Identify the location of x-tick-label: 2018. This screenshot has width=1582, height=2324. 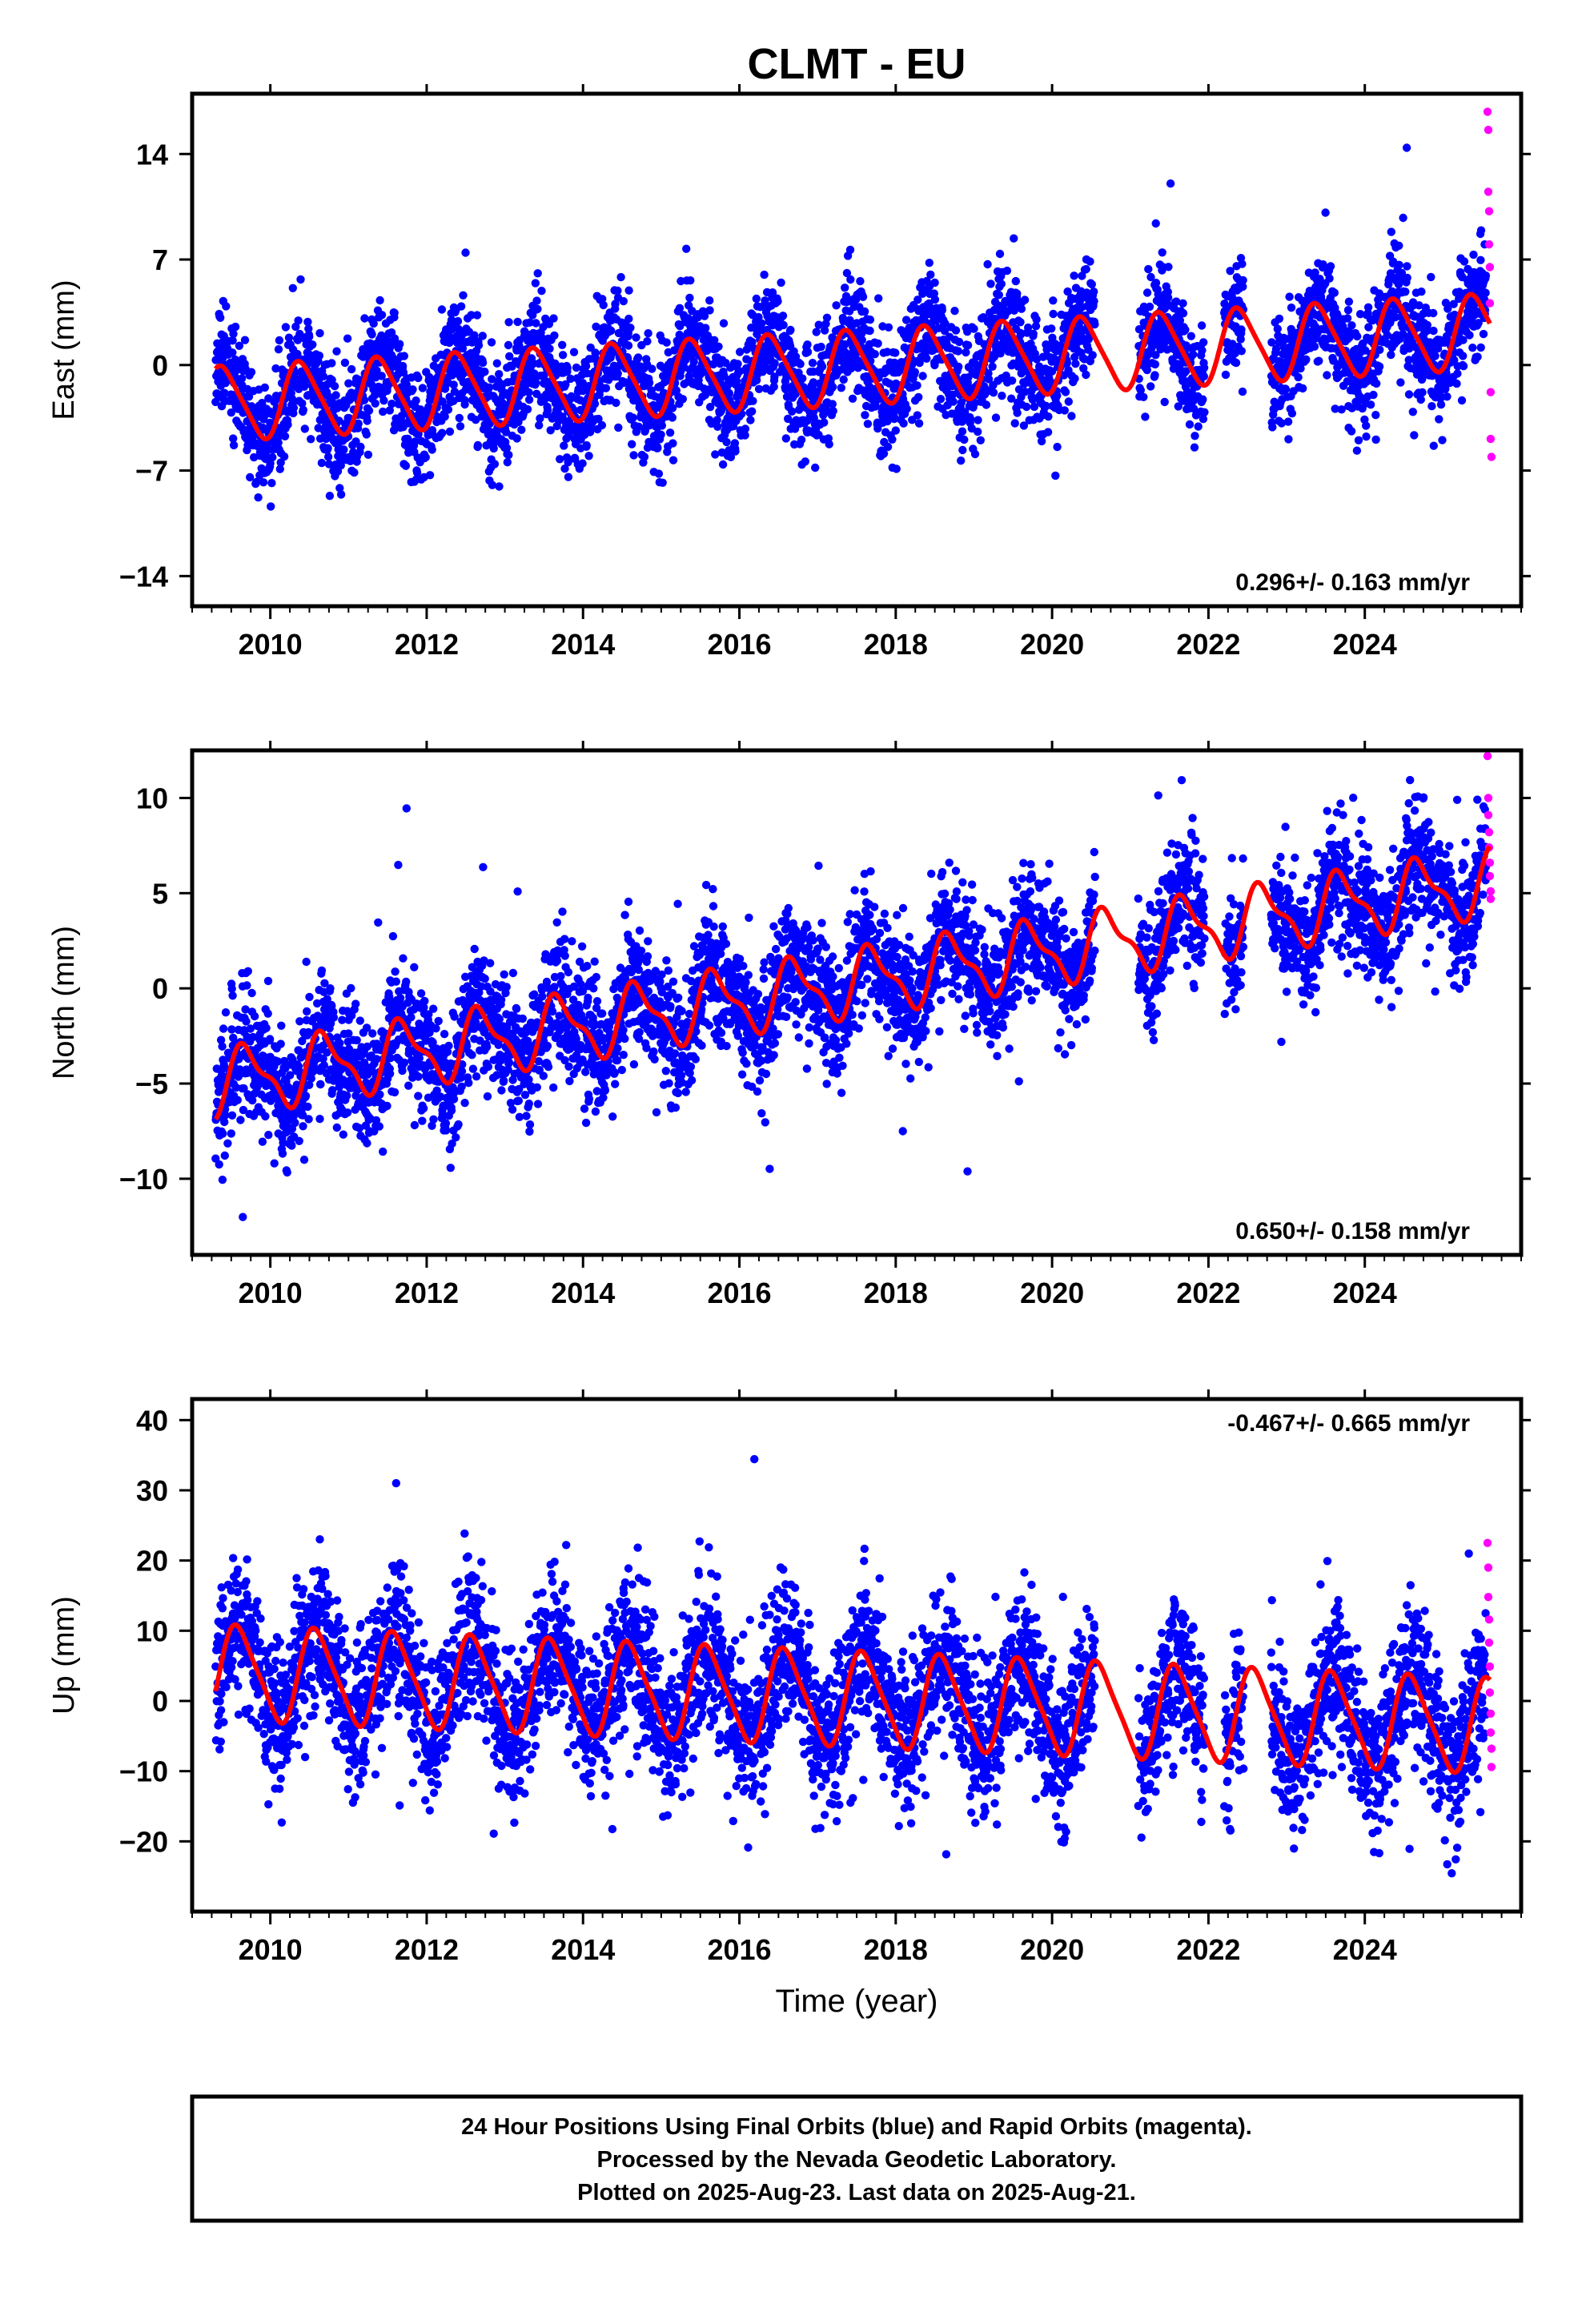
(896, 644).